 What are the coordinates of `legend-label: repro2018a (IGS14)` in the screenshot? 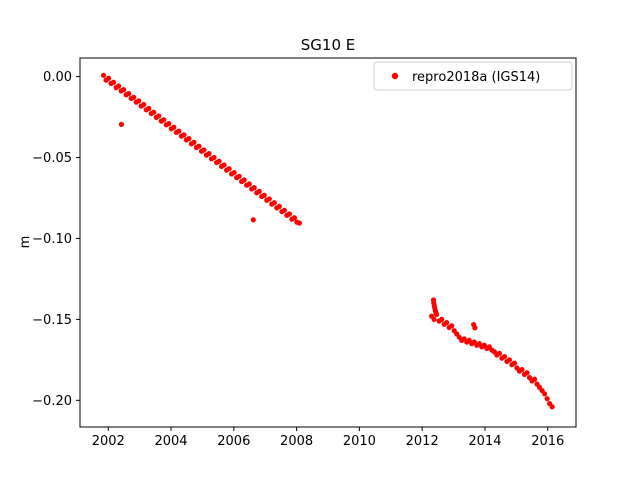 It's located at (476, 77).